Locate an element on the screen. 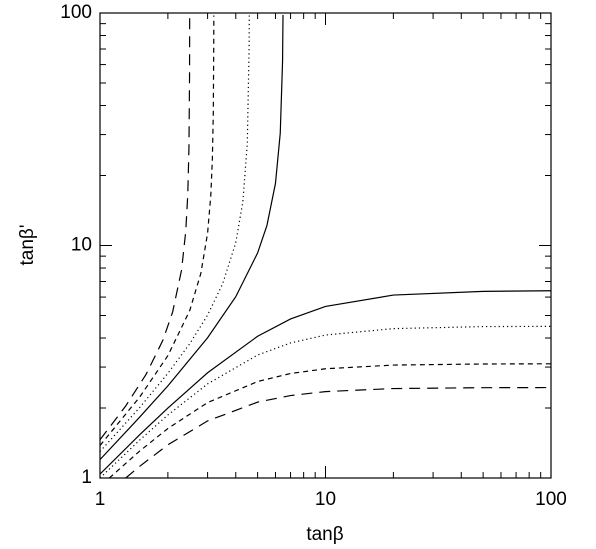 This screenshot has height=549, width=596. y-tick-label: 100 is located at coordinates (76, 12).